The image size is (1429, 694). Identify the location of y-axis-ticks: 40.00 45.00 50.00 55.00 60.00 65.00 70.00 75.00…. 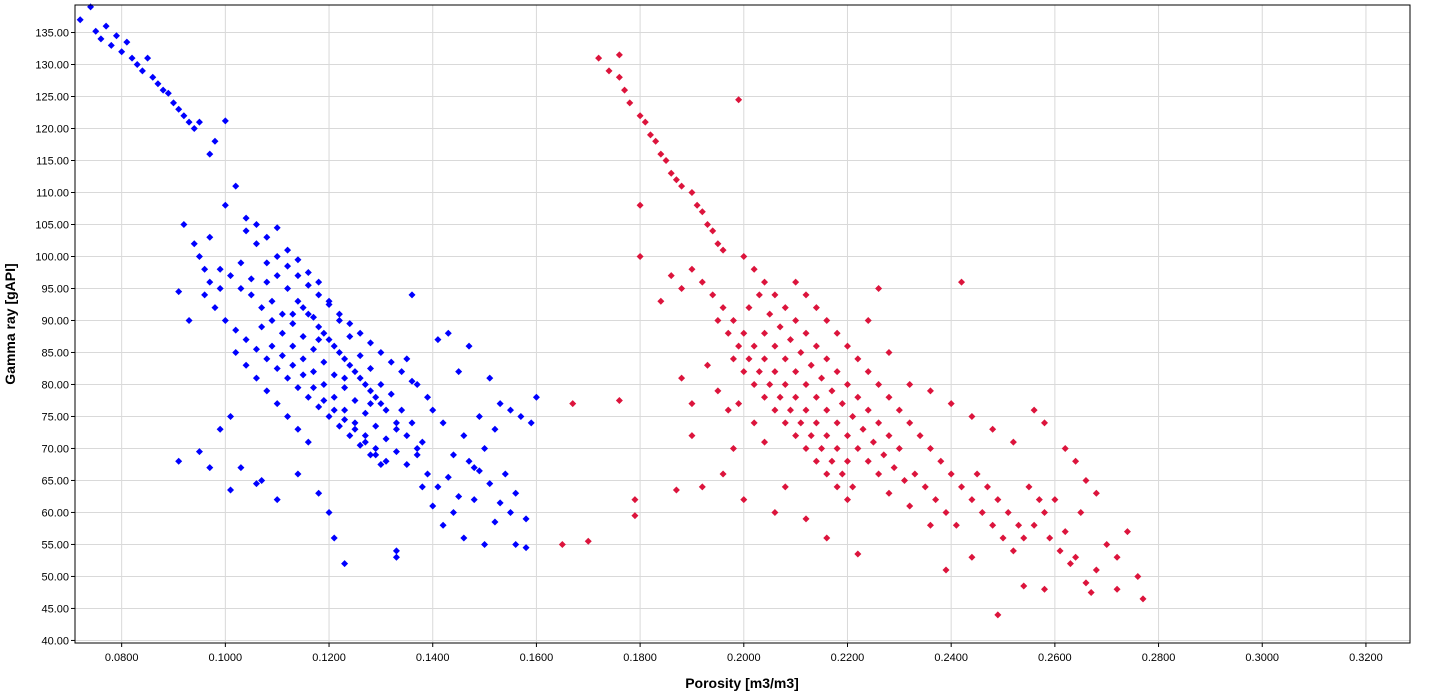
(55, 337).